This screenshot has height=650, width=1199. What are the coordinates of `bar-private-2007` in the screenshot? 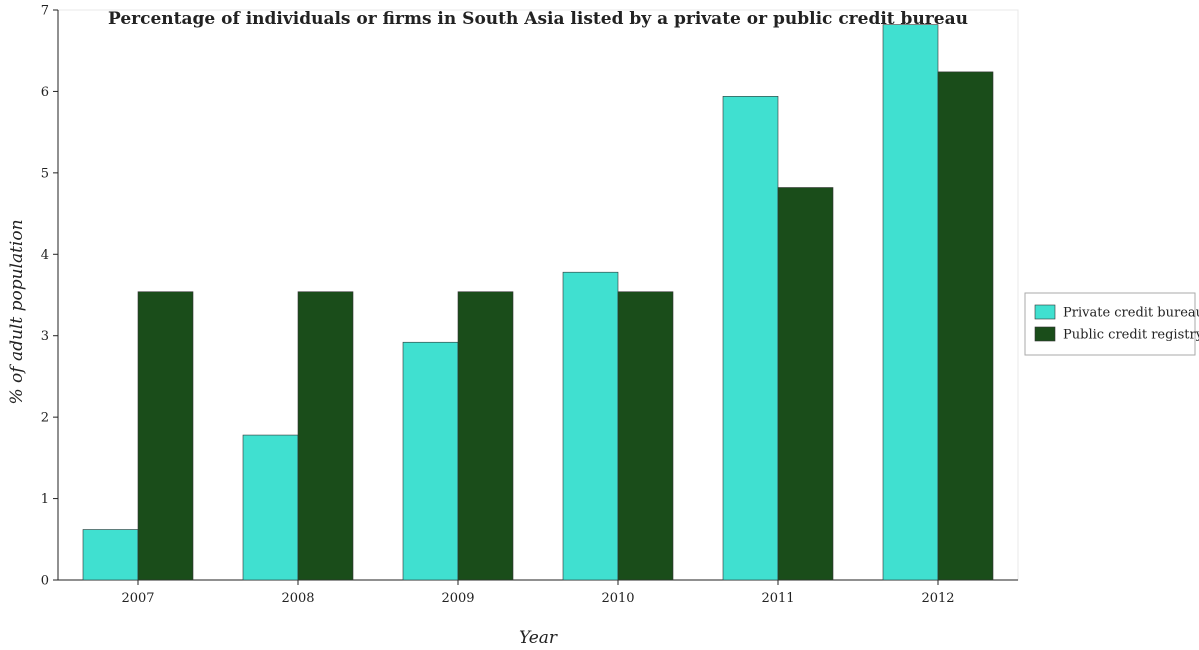 It's located at (110, 555).